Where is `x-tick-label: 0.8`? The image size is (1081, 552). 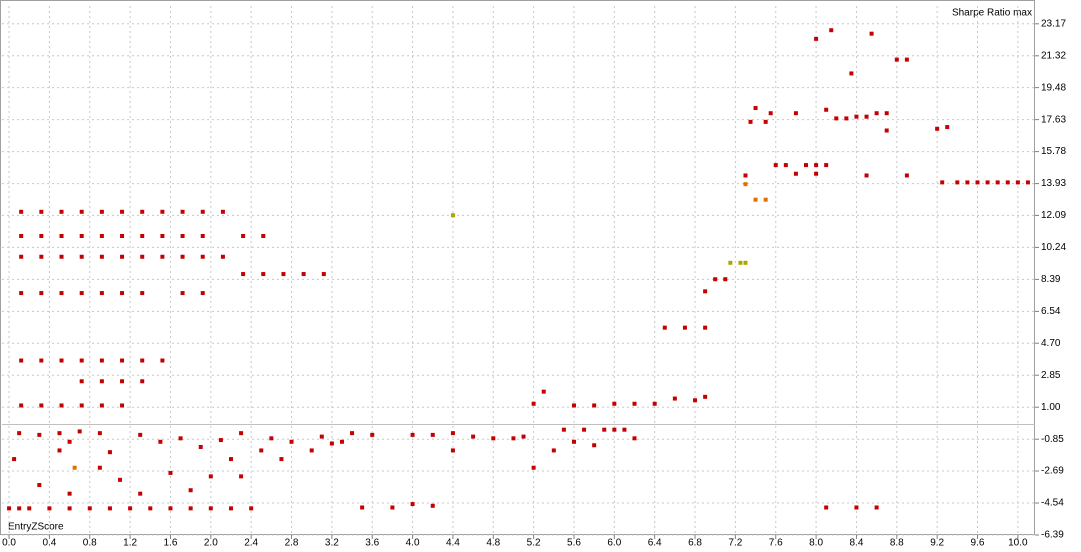 x-tick-label: 0.8 is located at coordinates (90, 543).